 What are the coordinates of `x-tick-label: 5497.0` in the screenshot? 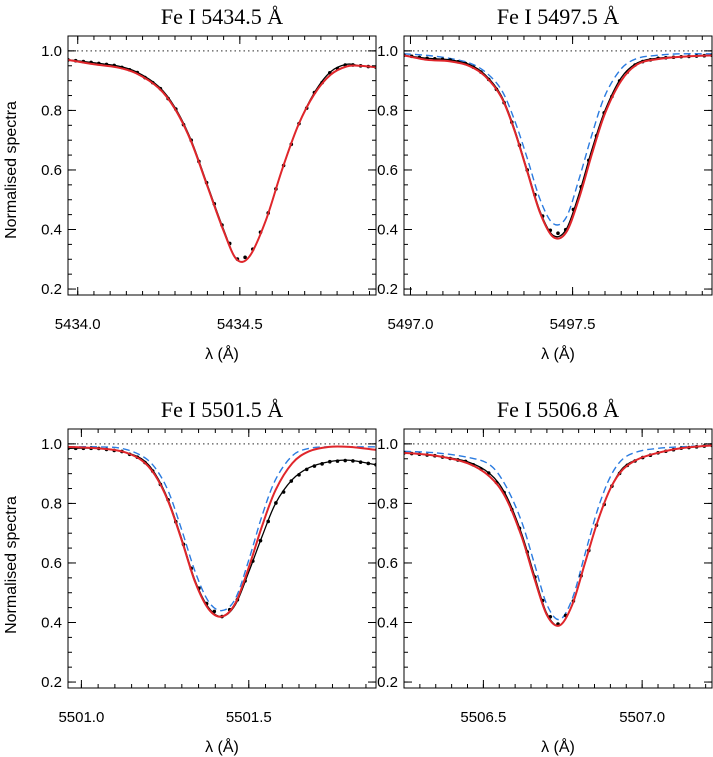 It's located at (411, 324).